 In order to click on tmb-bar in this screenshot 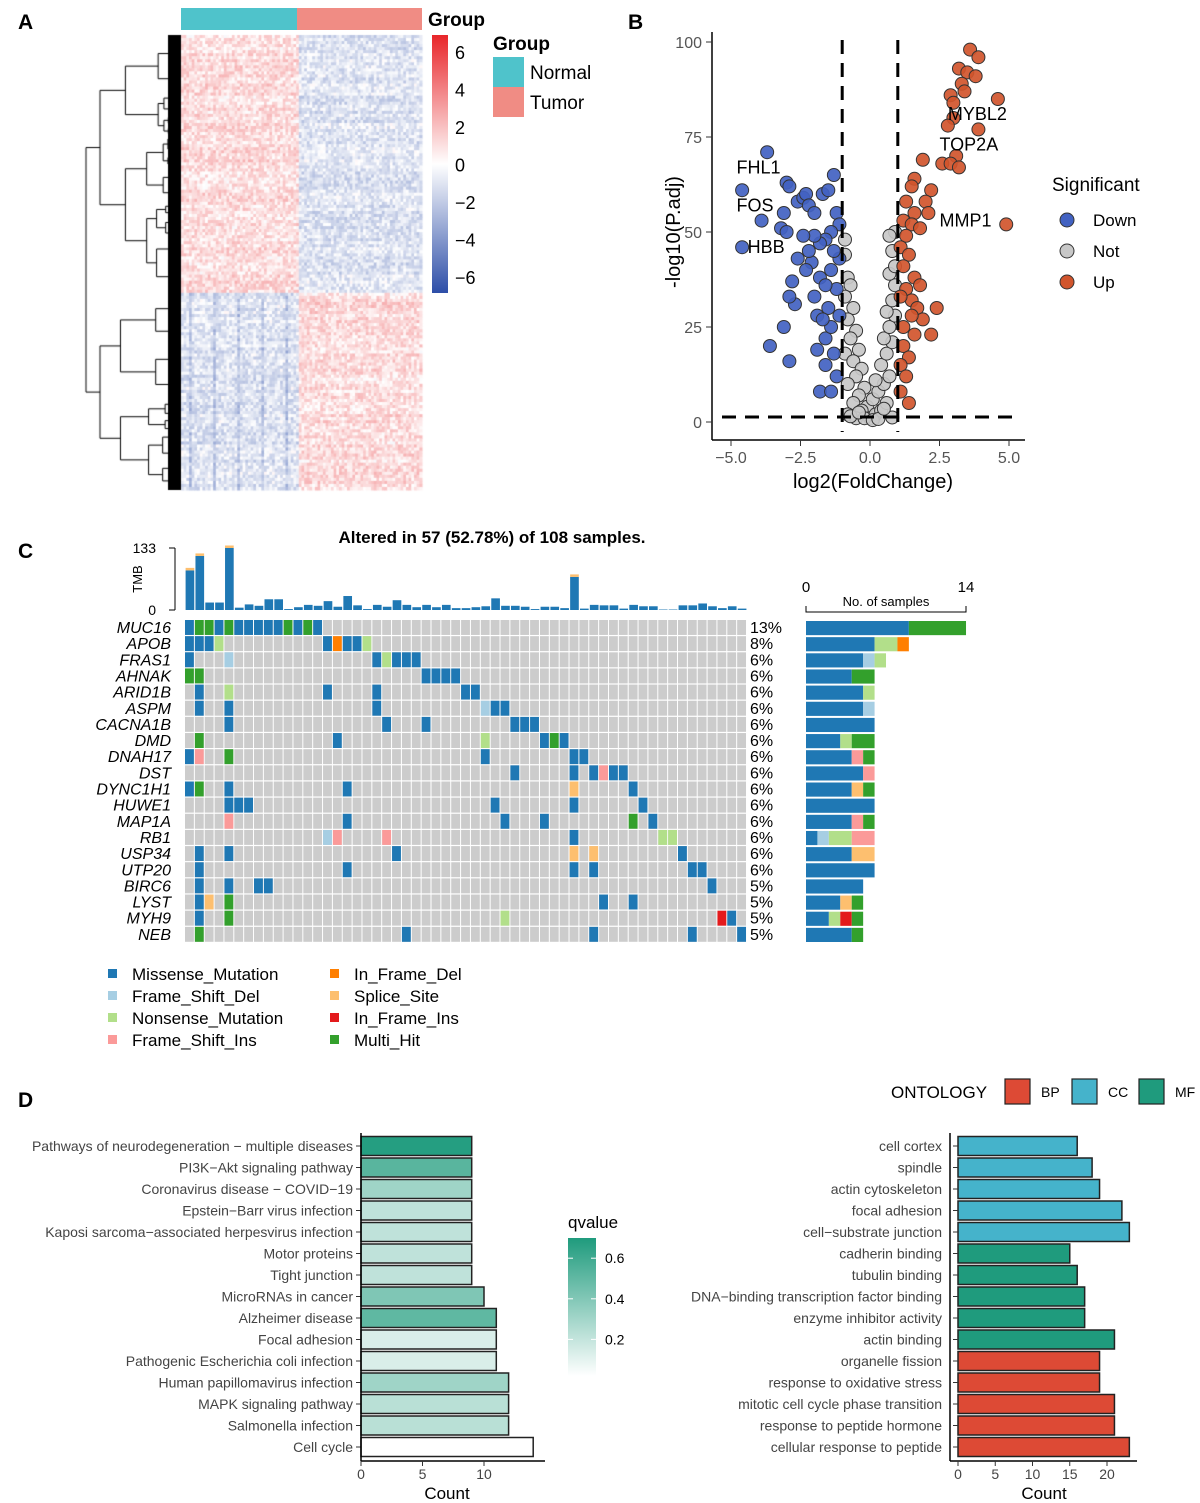, I will do `click(545, 608)`.